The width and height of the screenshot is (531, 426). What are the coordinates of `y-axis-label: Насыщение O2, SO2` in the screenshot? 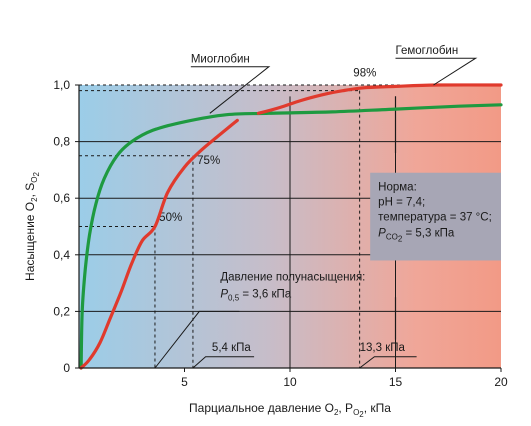 It's located at (32, 226).